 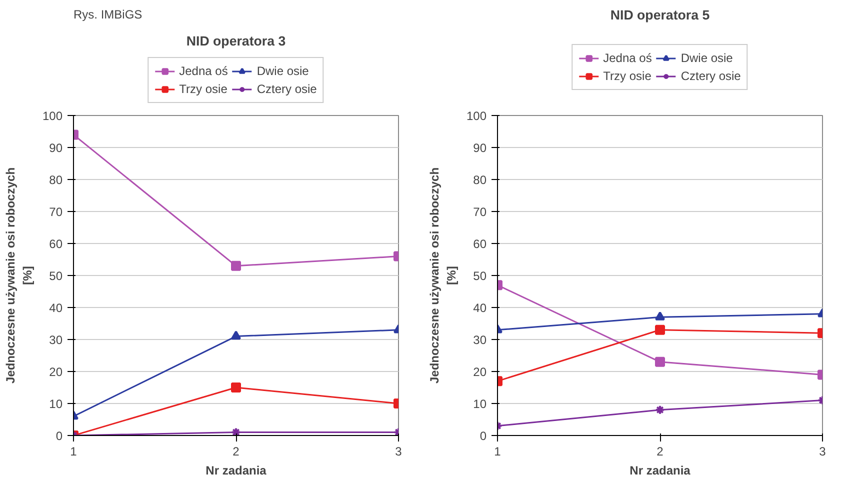 What do you see at coordinates (660, 15) in the screenshot?
I see `chart-title: NID operatora 5` at bounding box center [660, 15].